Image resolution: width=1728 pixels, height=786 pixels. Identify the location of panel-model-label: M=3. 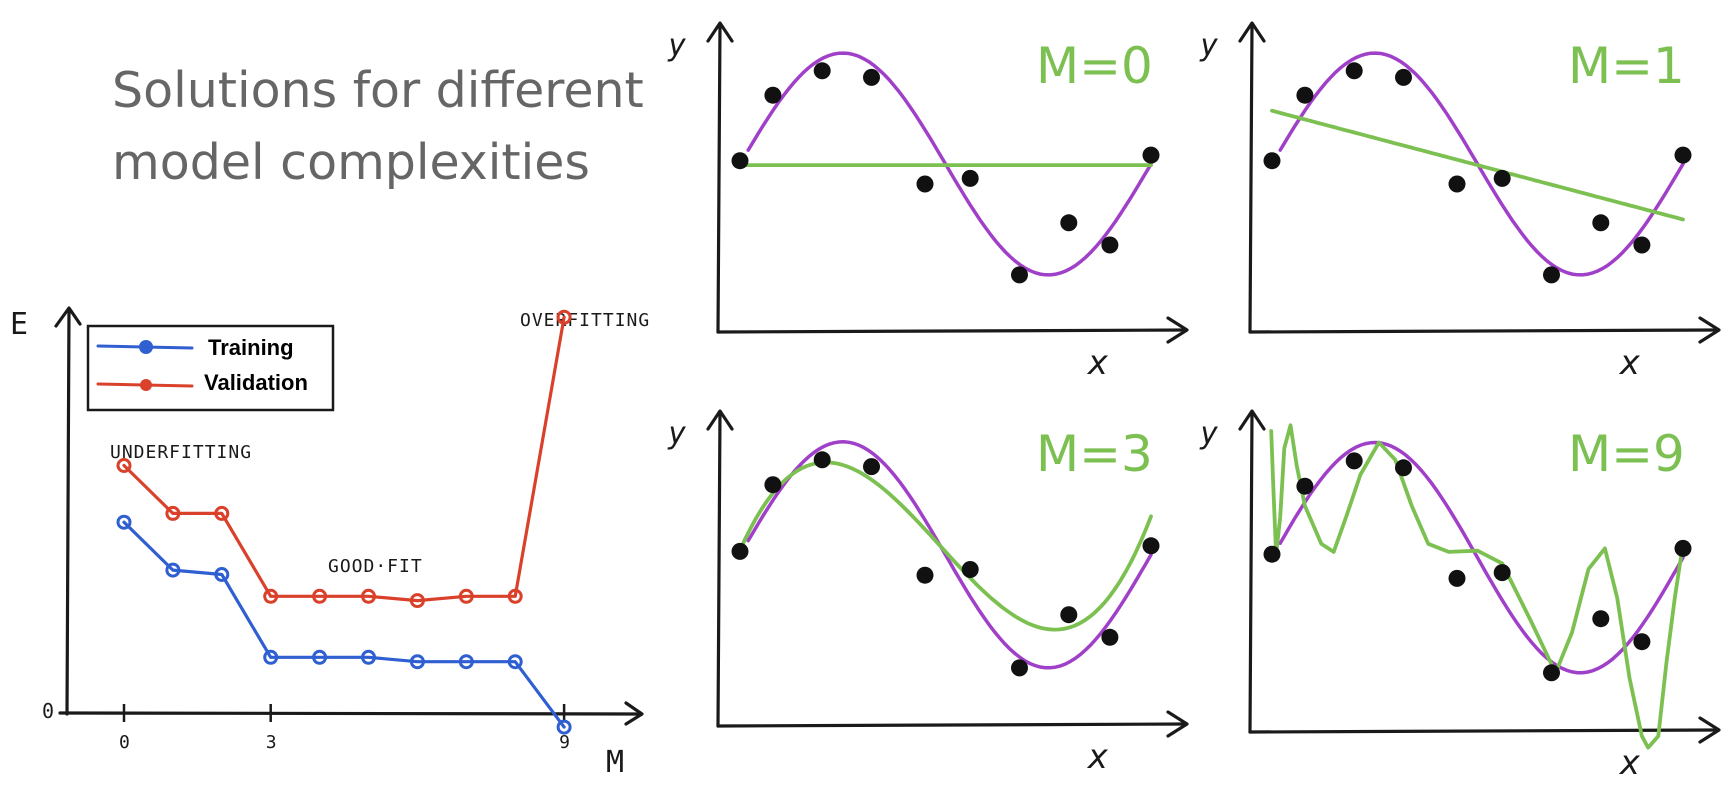
(1094, 454).